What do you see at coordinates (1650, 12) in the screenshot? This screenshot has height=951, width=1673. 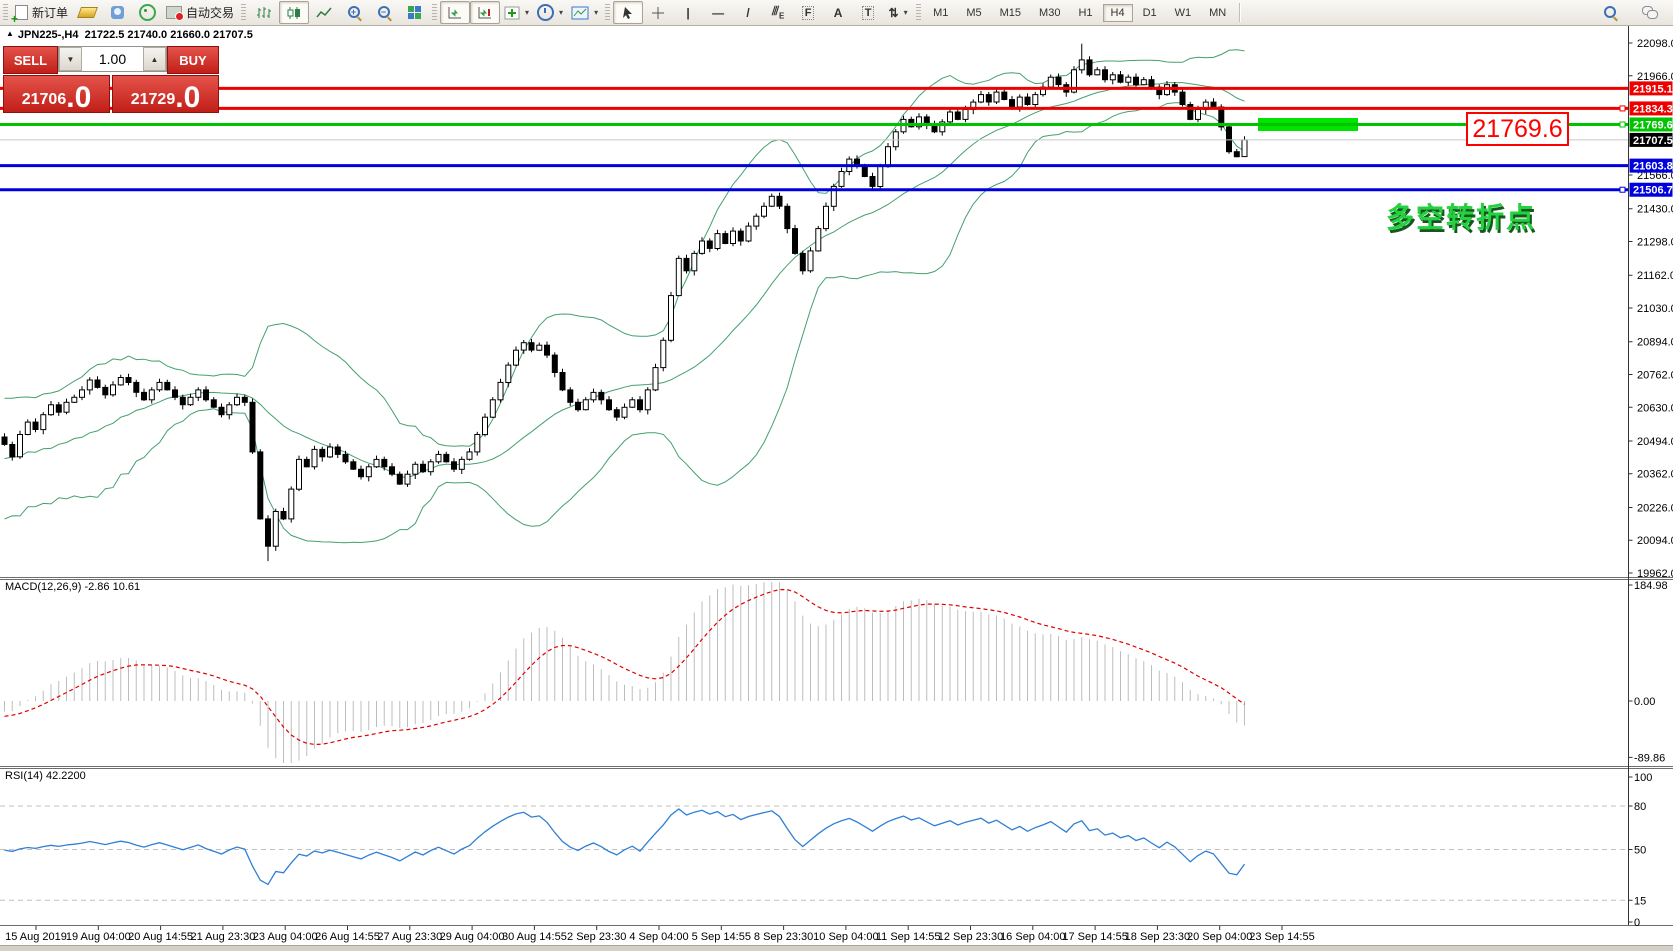 I see `chat-button` at bounding box center [1650, 12].